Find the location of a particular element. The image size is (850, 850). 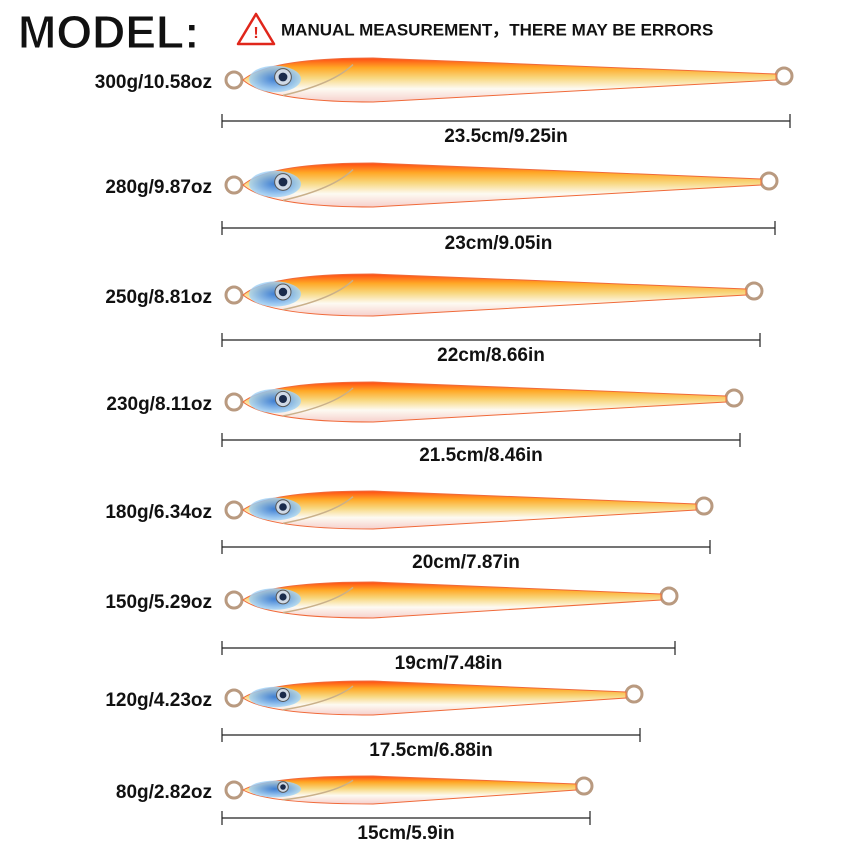

length-label: 22cm/8.66in is located at coordinates (491, 355).